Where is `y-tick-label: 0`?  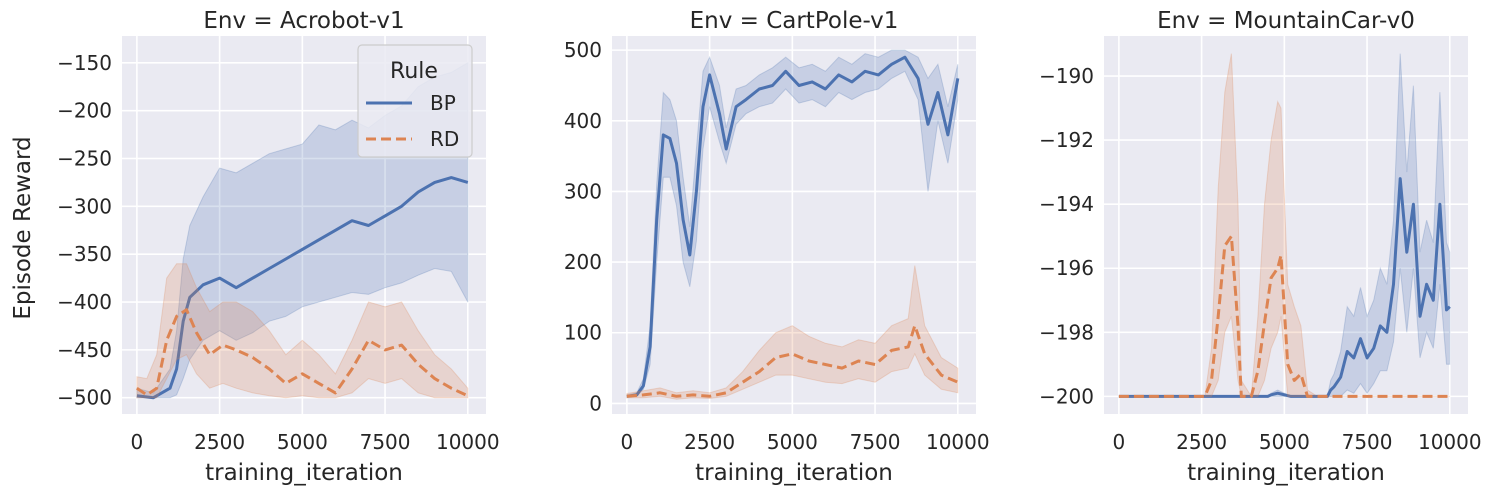
y-tick-label: 0 is located at coordinates (595, 403).